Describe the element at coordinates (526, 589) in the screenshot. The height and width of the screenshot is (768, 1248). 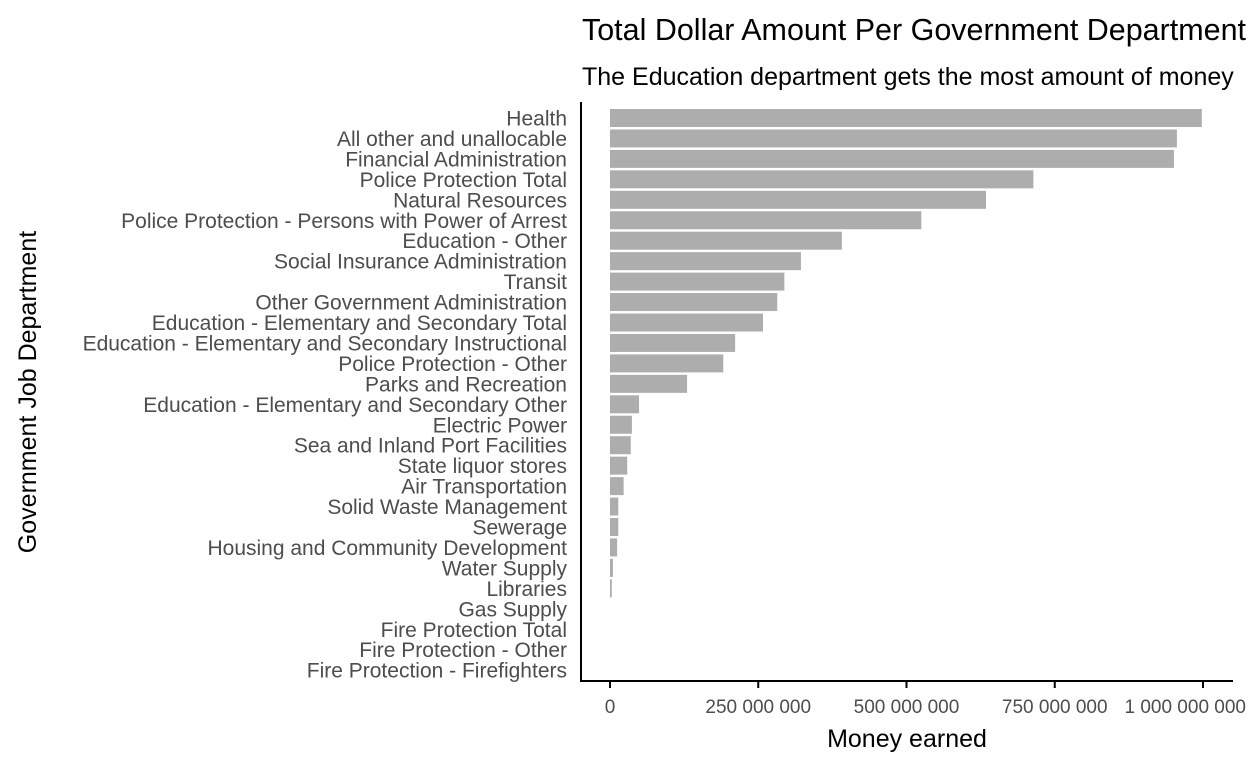
I see `category-label: Libraries` at that location.